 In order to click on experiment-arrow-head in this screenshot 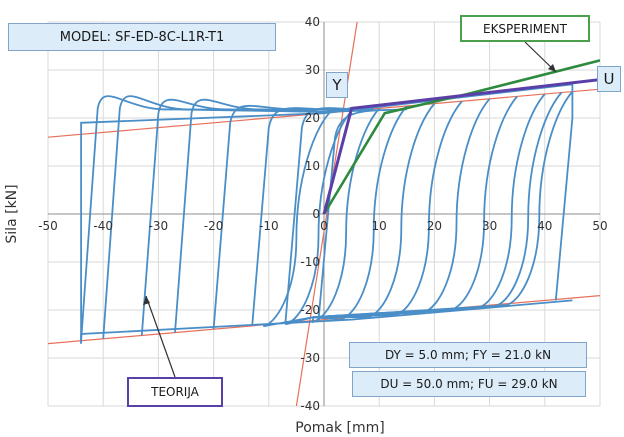, I will do `click(552, 68)`.